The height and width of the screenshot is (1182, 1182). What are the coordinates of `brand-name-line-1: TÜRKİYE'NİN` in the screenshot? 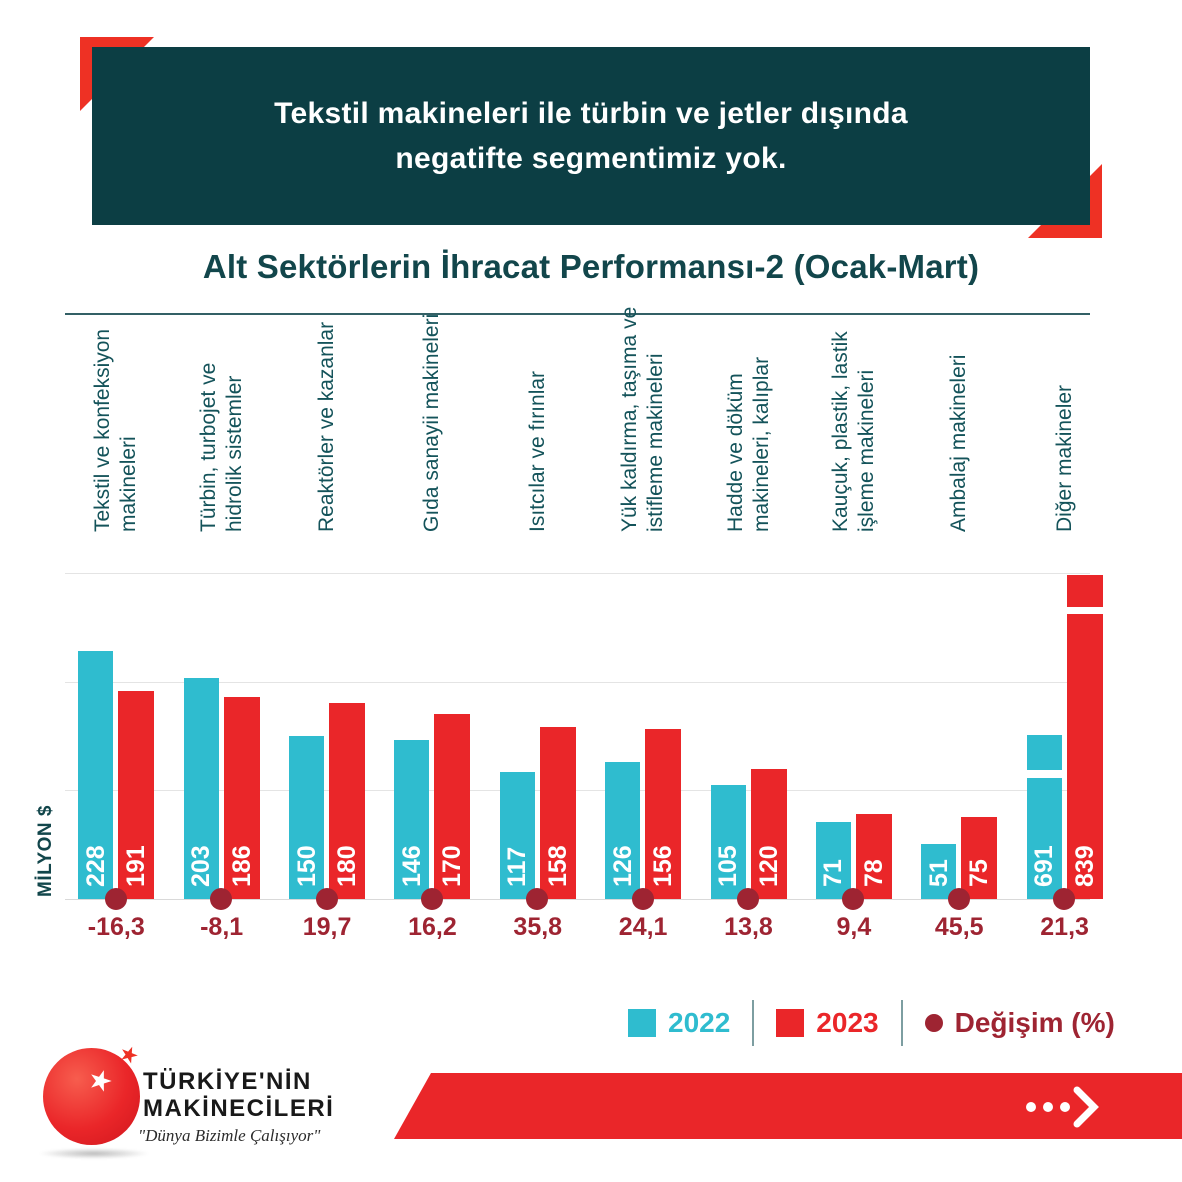 It's located at (227, 1081).